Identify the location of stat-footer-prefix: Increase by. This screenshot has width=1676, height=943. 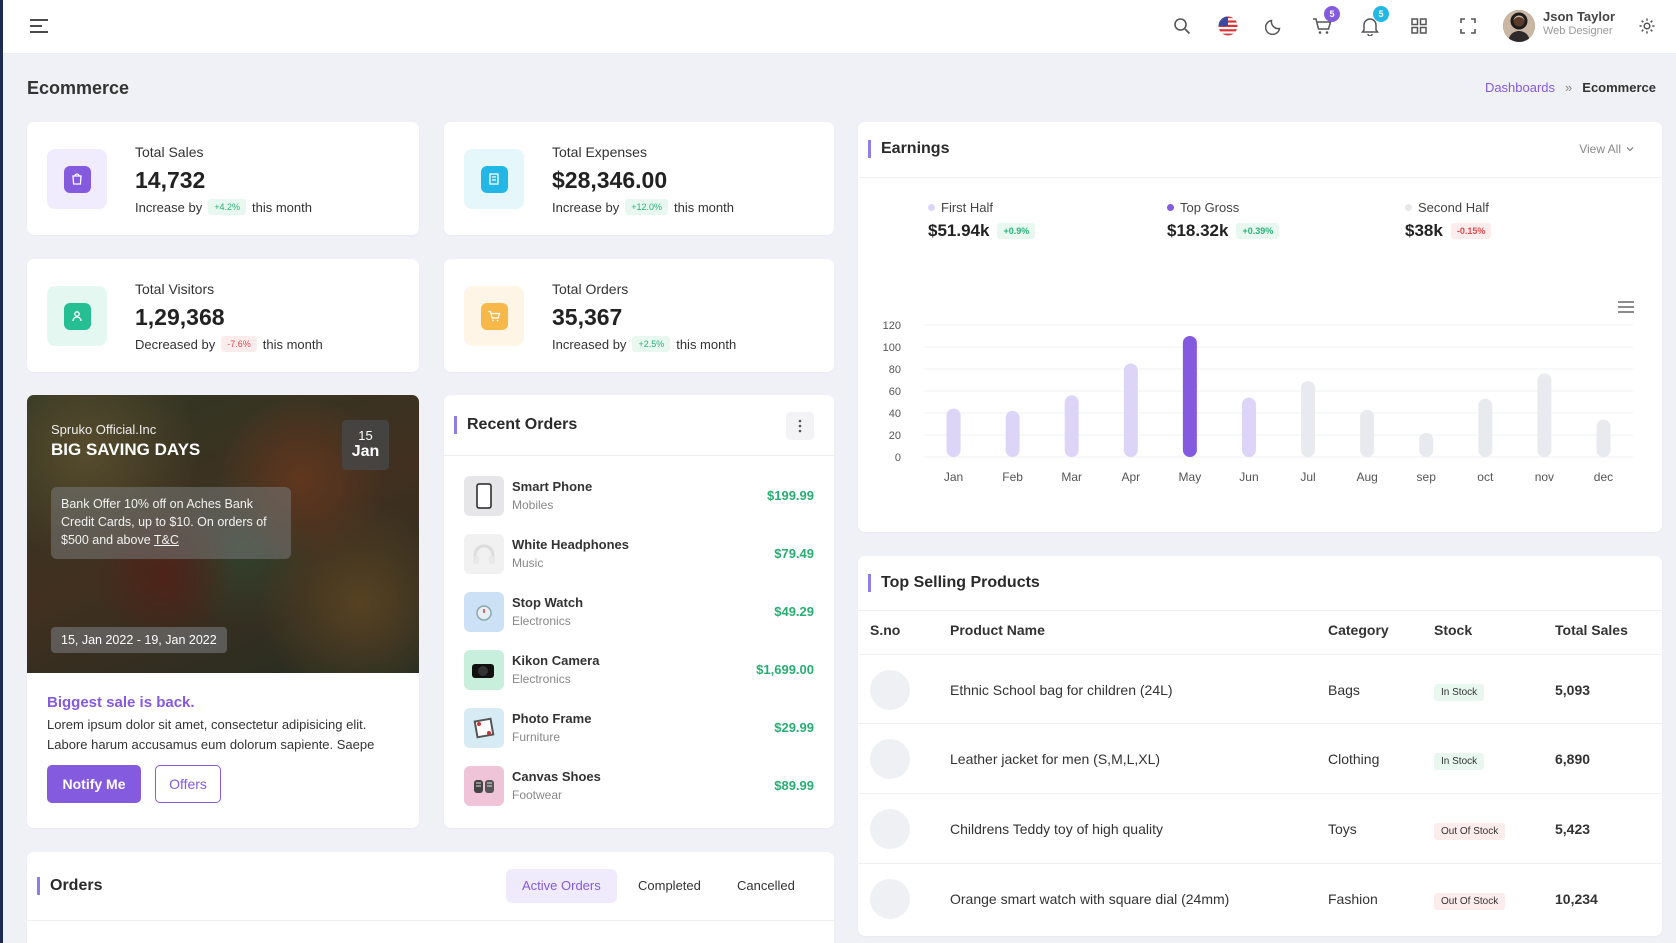
(586, 207).